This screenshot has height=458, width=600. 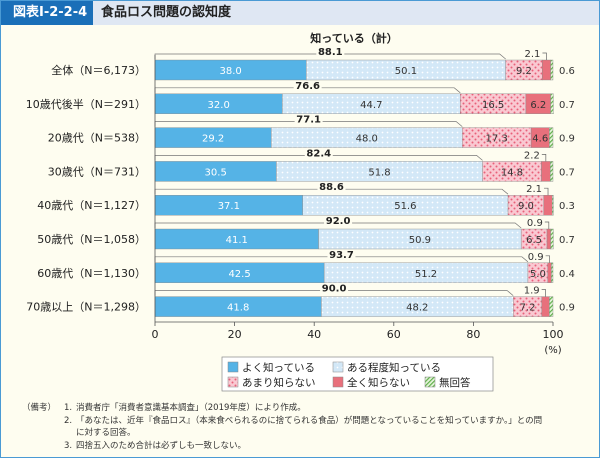 What do you see at coordinates (239, 274) in the screenshot?
I see `data-label: 42.5` at bounding box center [239, 274].